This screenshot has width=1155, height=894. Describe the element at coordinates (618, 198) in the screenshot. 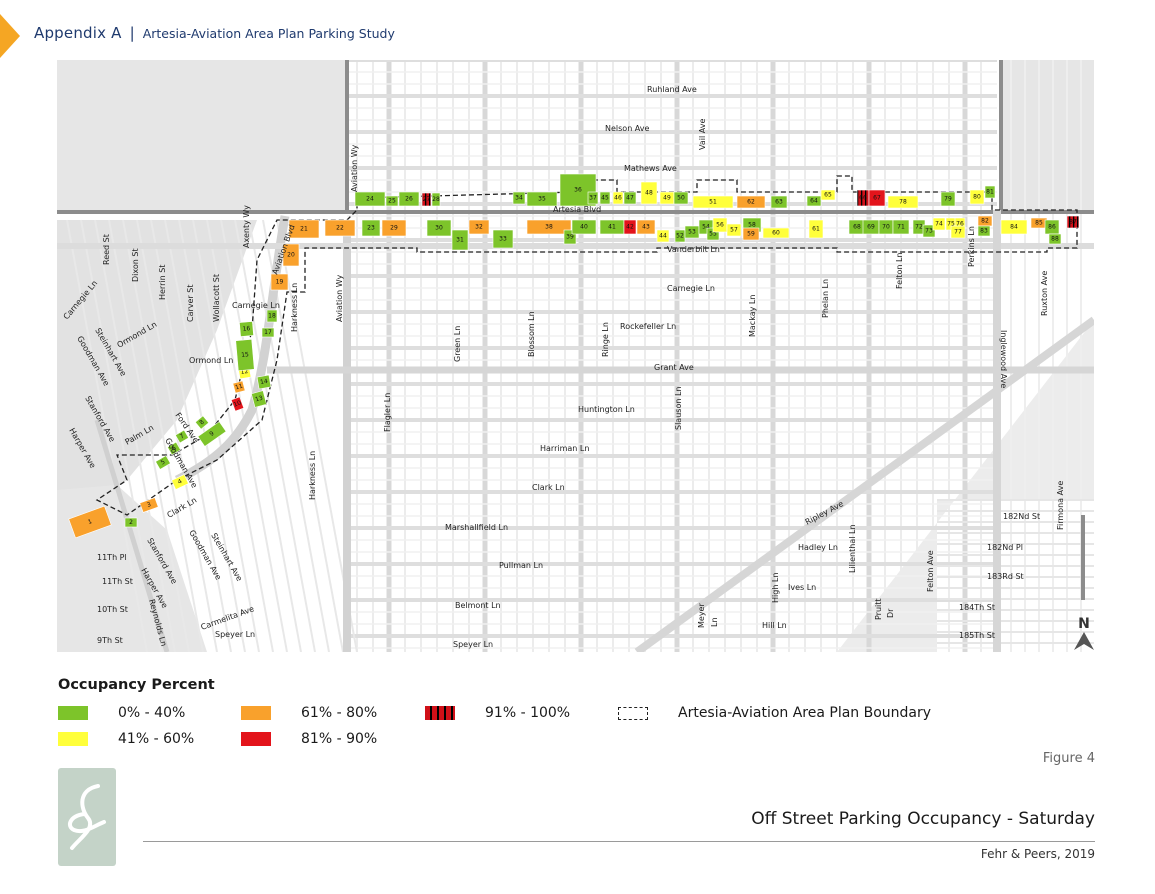

I see `parking-lot-46: 46` at that location.